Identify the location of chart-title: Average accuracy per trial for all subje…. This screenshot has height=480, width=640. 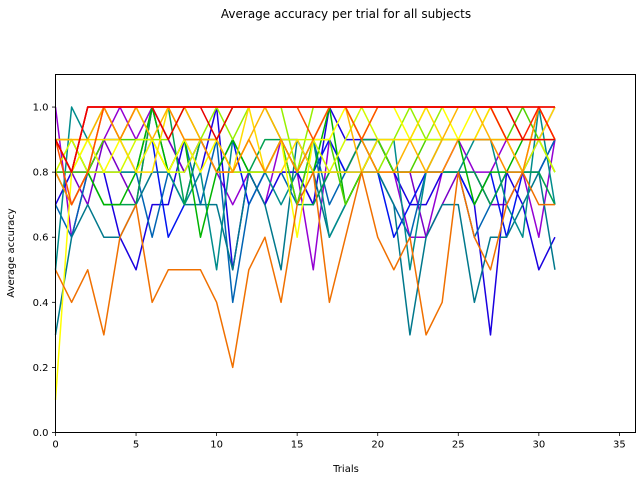
(346, 14).